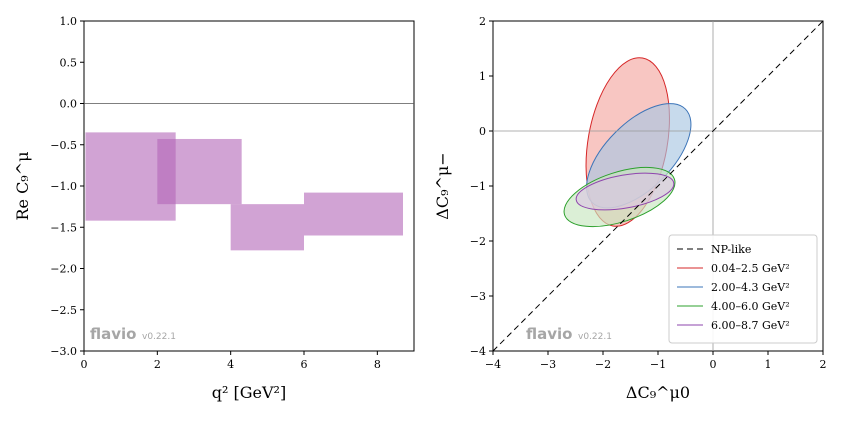 The height and width of the screenshot is (421, 843). Describe the element at coordinates (713, 364) in the screenshot. I see `right-x-tick-label: 0` at that location.